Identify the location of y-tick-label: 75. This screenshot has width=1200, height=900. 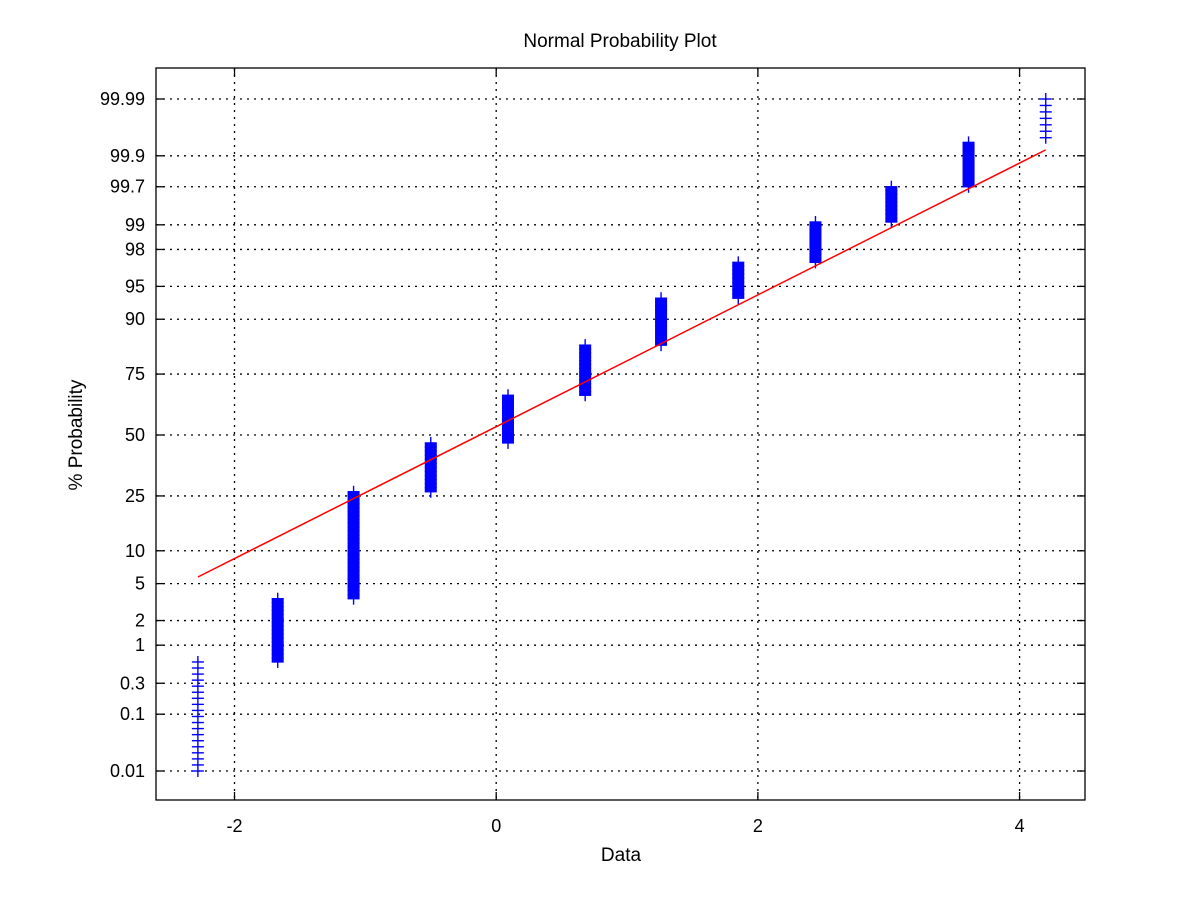
(135, 374).